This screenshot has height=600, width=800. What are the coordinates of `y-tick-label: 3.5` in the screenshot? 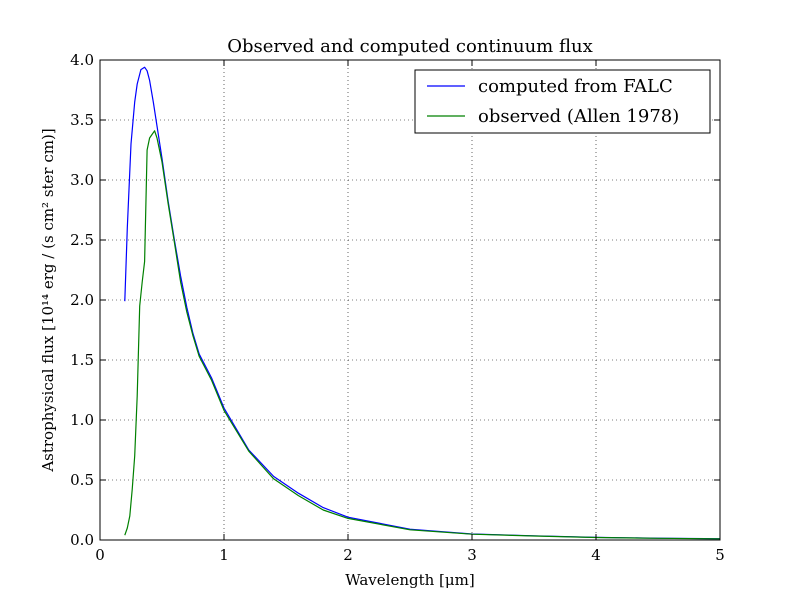 It's located at (82, 120).